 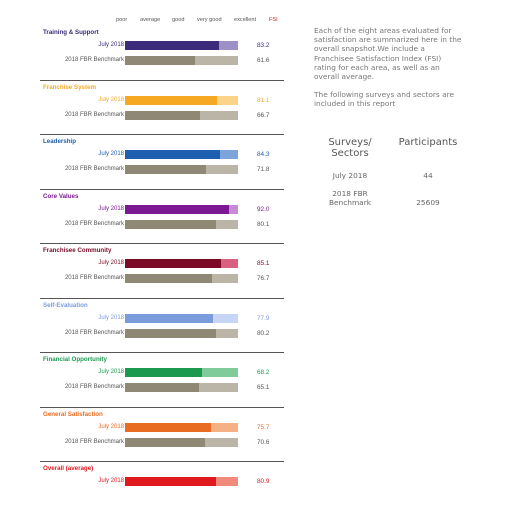 I want to click on table-row-participants: 25609, so click(x=428, y=202).